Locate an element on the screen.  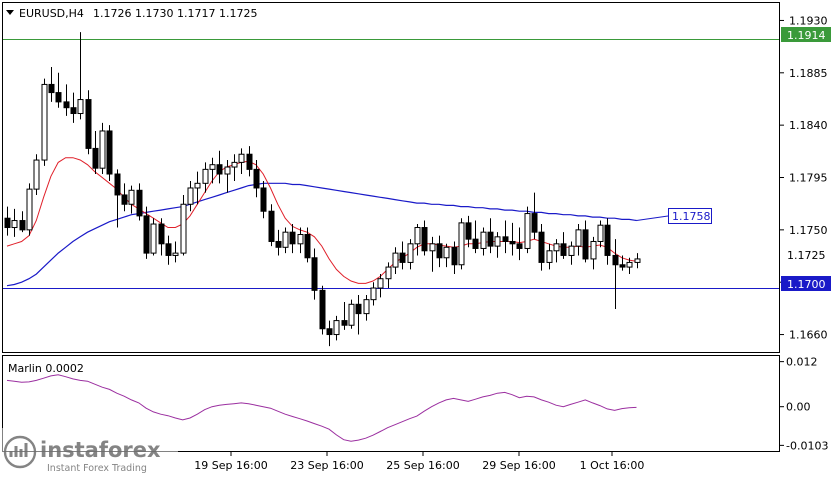
marlin-line is located at coordinates (321, 408).